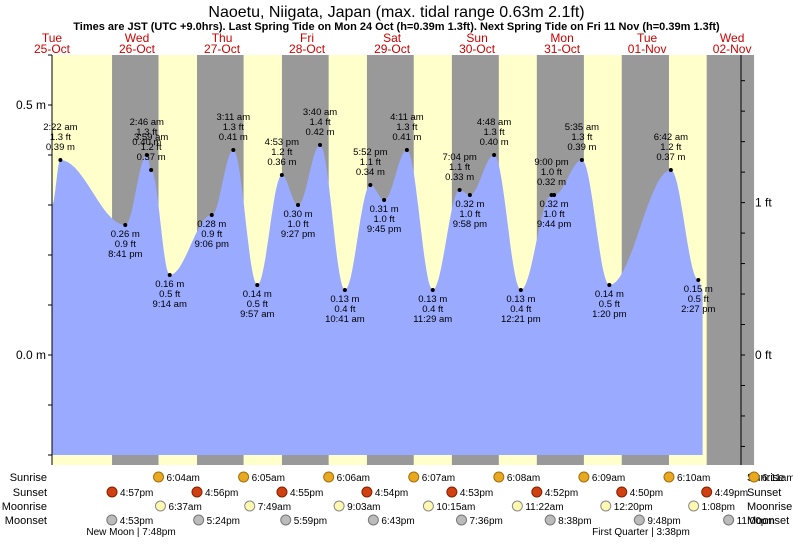 The image size is (793, 544). What do you see at coordinates (777, 478) in the screenshot?
I see `sunrise-time: 6:11am` at bounding box center [777, 478].